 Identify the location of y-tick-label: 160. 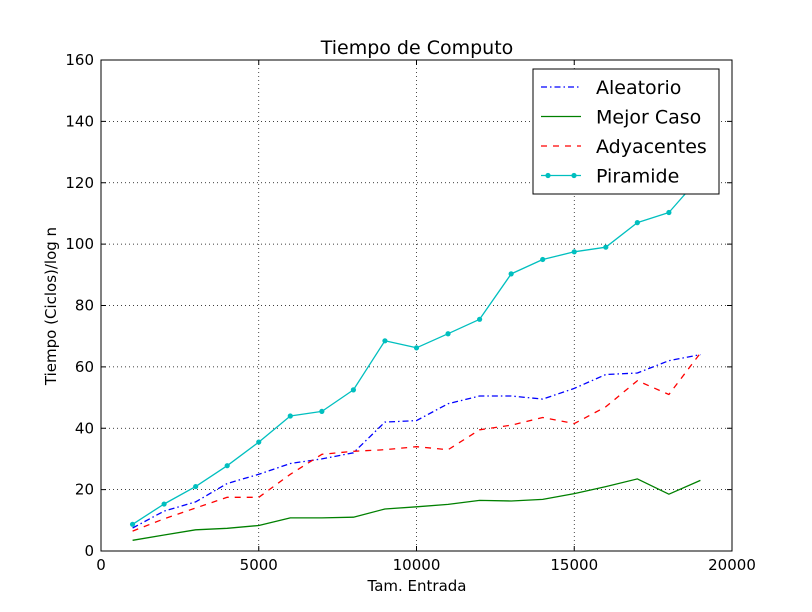
(79, 60).